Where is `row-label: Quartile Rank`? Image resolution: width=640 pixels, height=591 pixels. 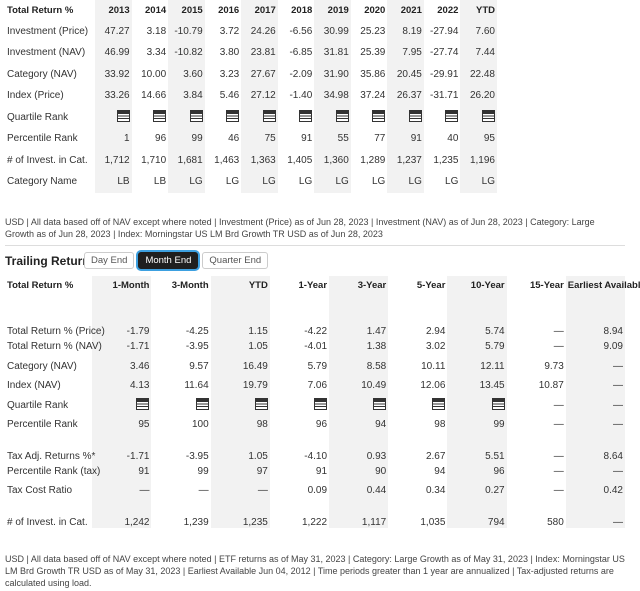 row-label: Quartile Rank is located at coordinates (38, 117).